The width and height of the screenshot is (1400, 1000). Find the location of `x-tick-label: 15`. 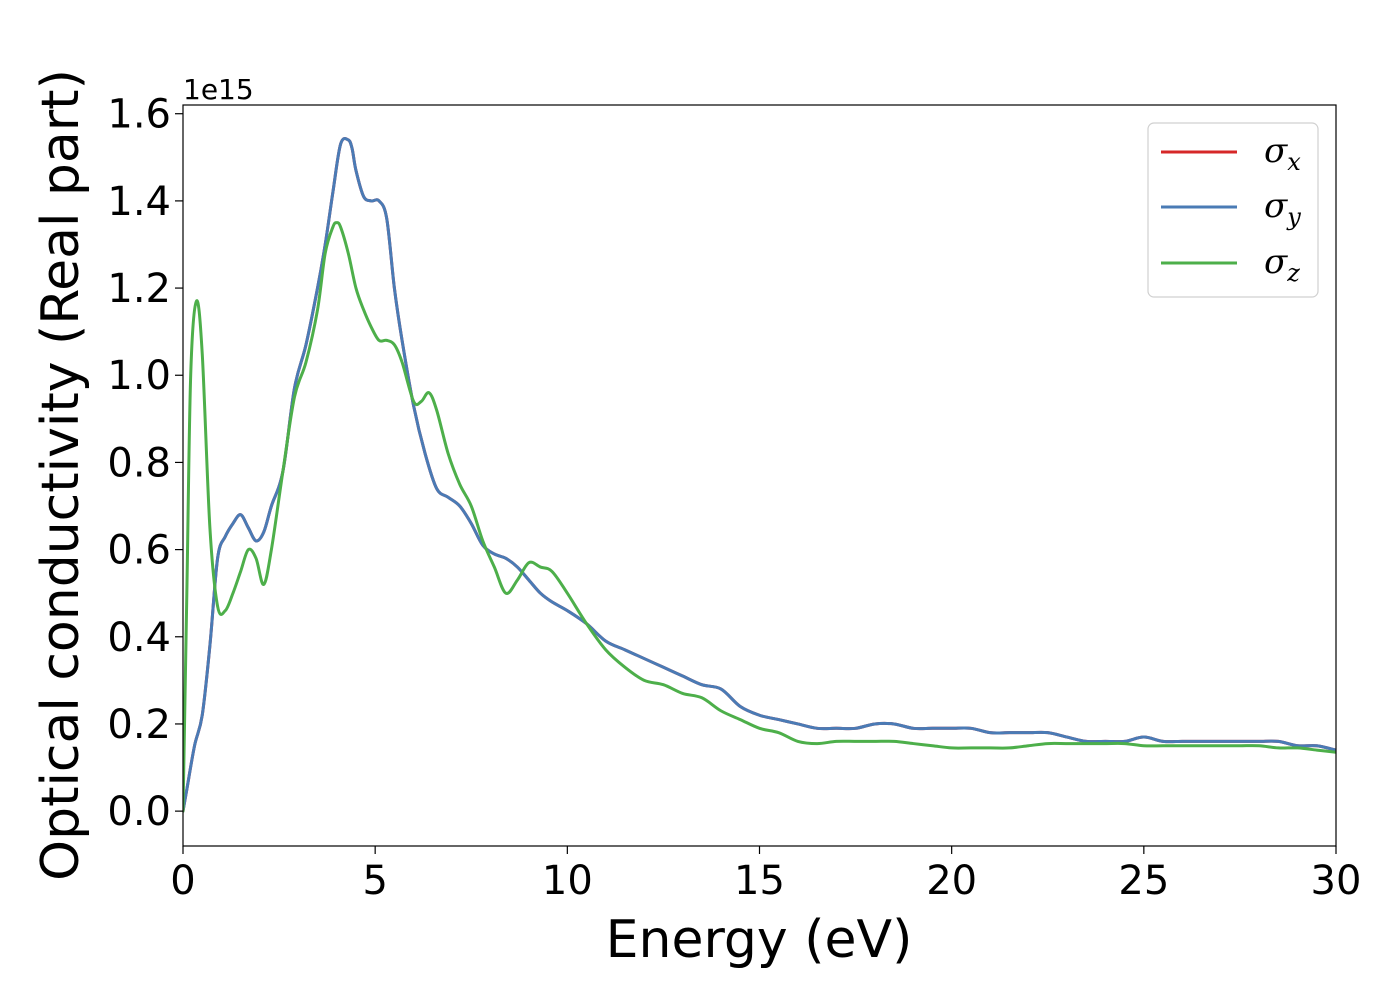

x-tick-label: 15 is located at coordinates (759, 881).